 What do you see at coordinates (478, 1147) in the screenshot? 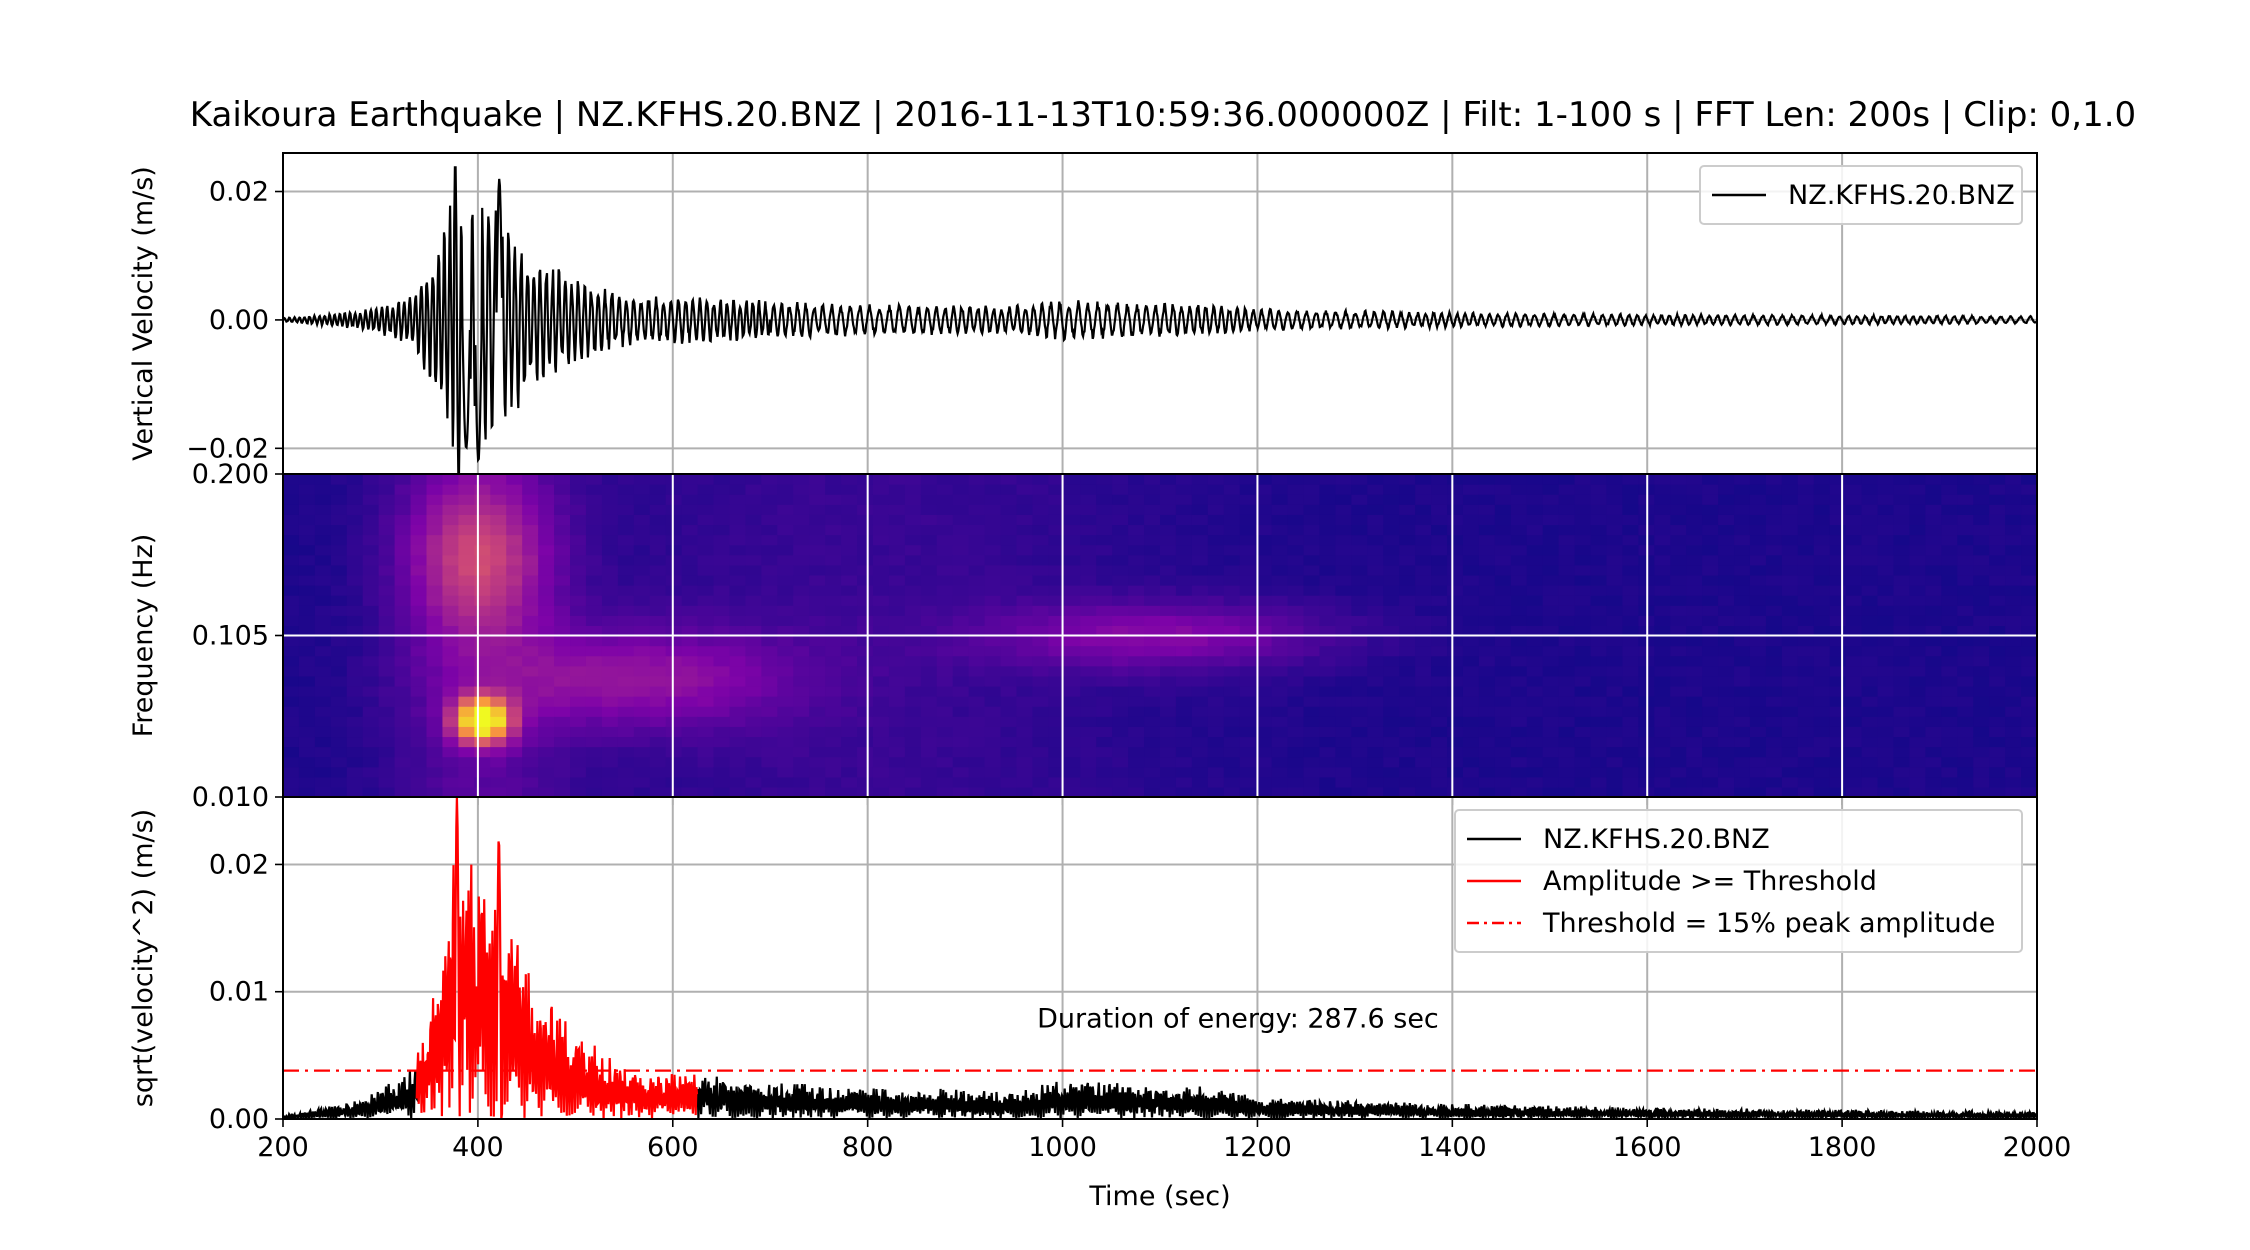
I see `x-tick-label: 400` at bounding box center [478, 1147].